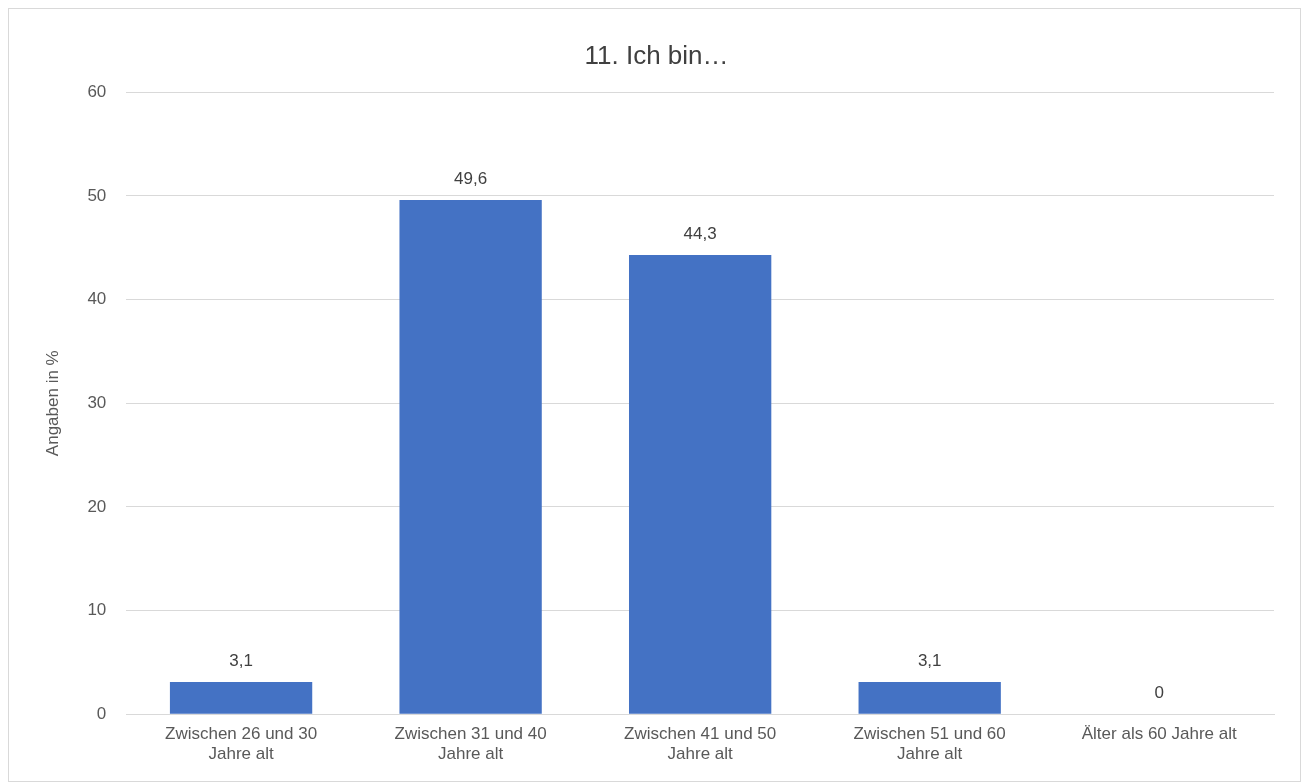 The image size is (1309, 782). Describe the element at coordinates (97, 91) in the screenshot. I see `y-tick-label: 60` at that location.